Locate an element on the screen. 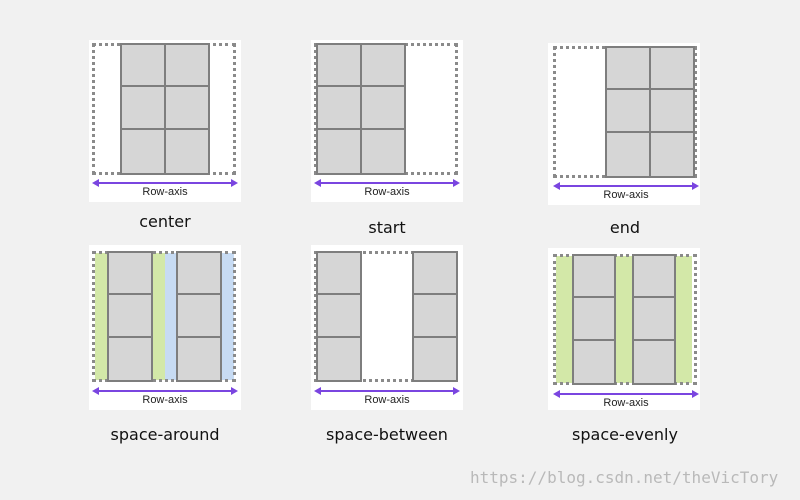 Image resolution: width=800 pixels, height=500 pixels. diagram-space-between: Row-axis is located at coordinates (387, 327).